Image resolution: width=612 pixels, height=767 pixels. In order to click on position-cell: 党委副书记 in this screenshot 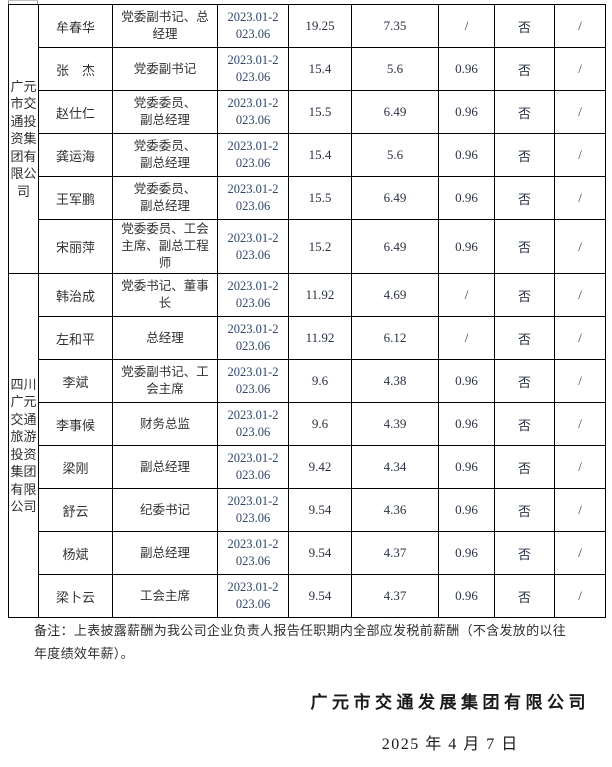, I will do `click(165, 69)`.